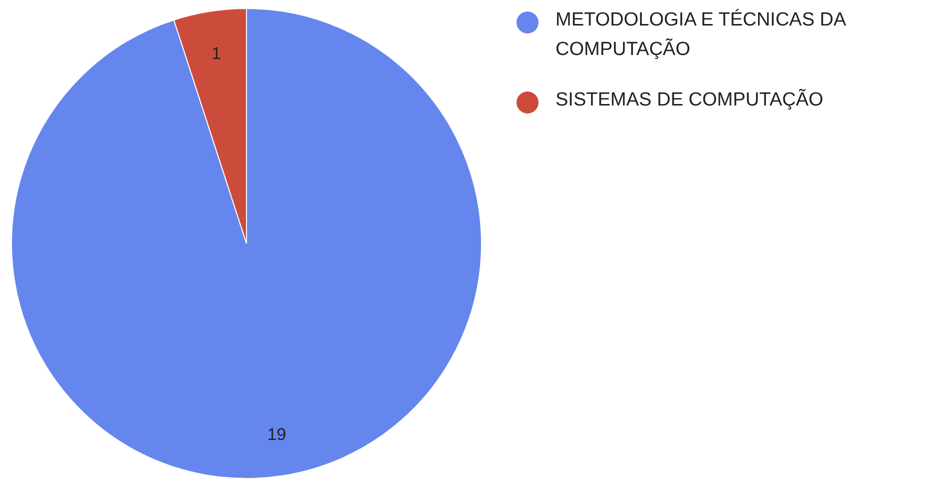  I want to click on data-label: 19, so click(276, 434).